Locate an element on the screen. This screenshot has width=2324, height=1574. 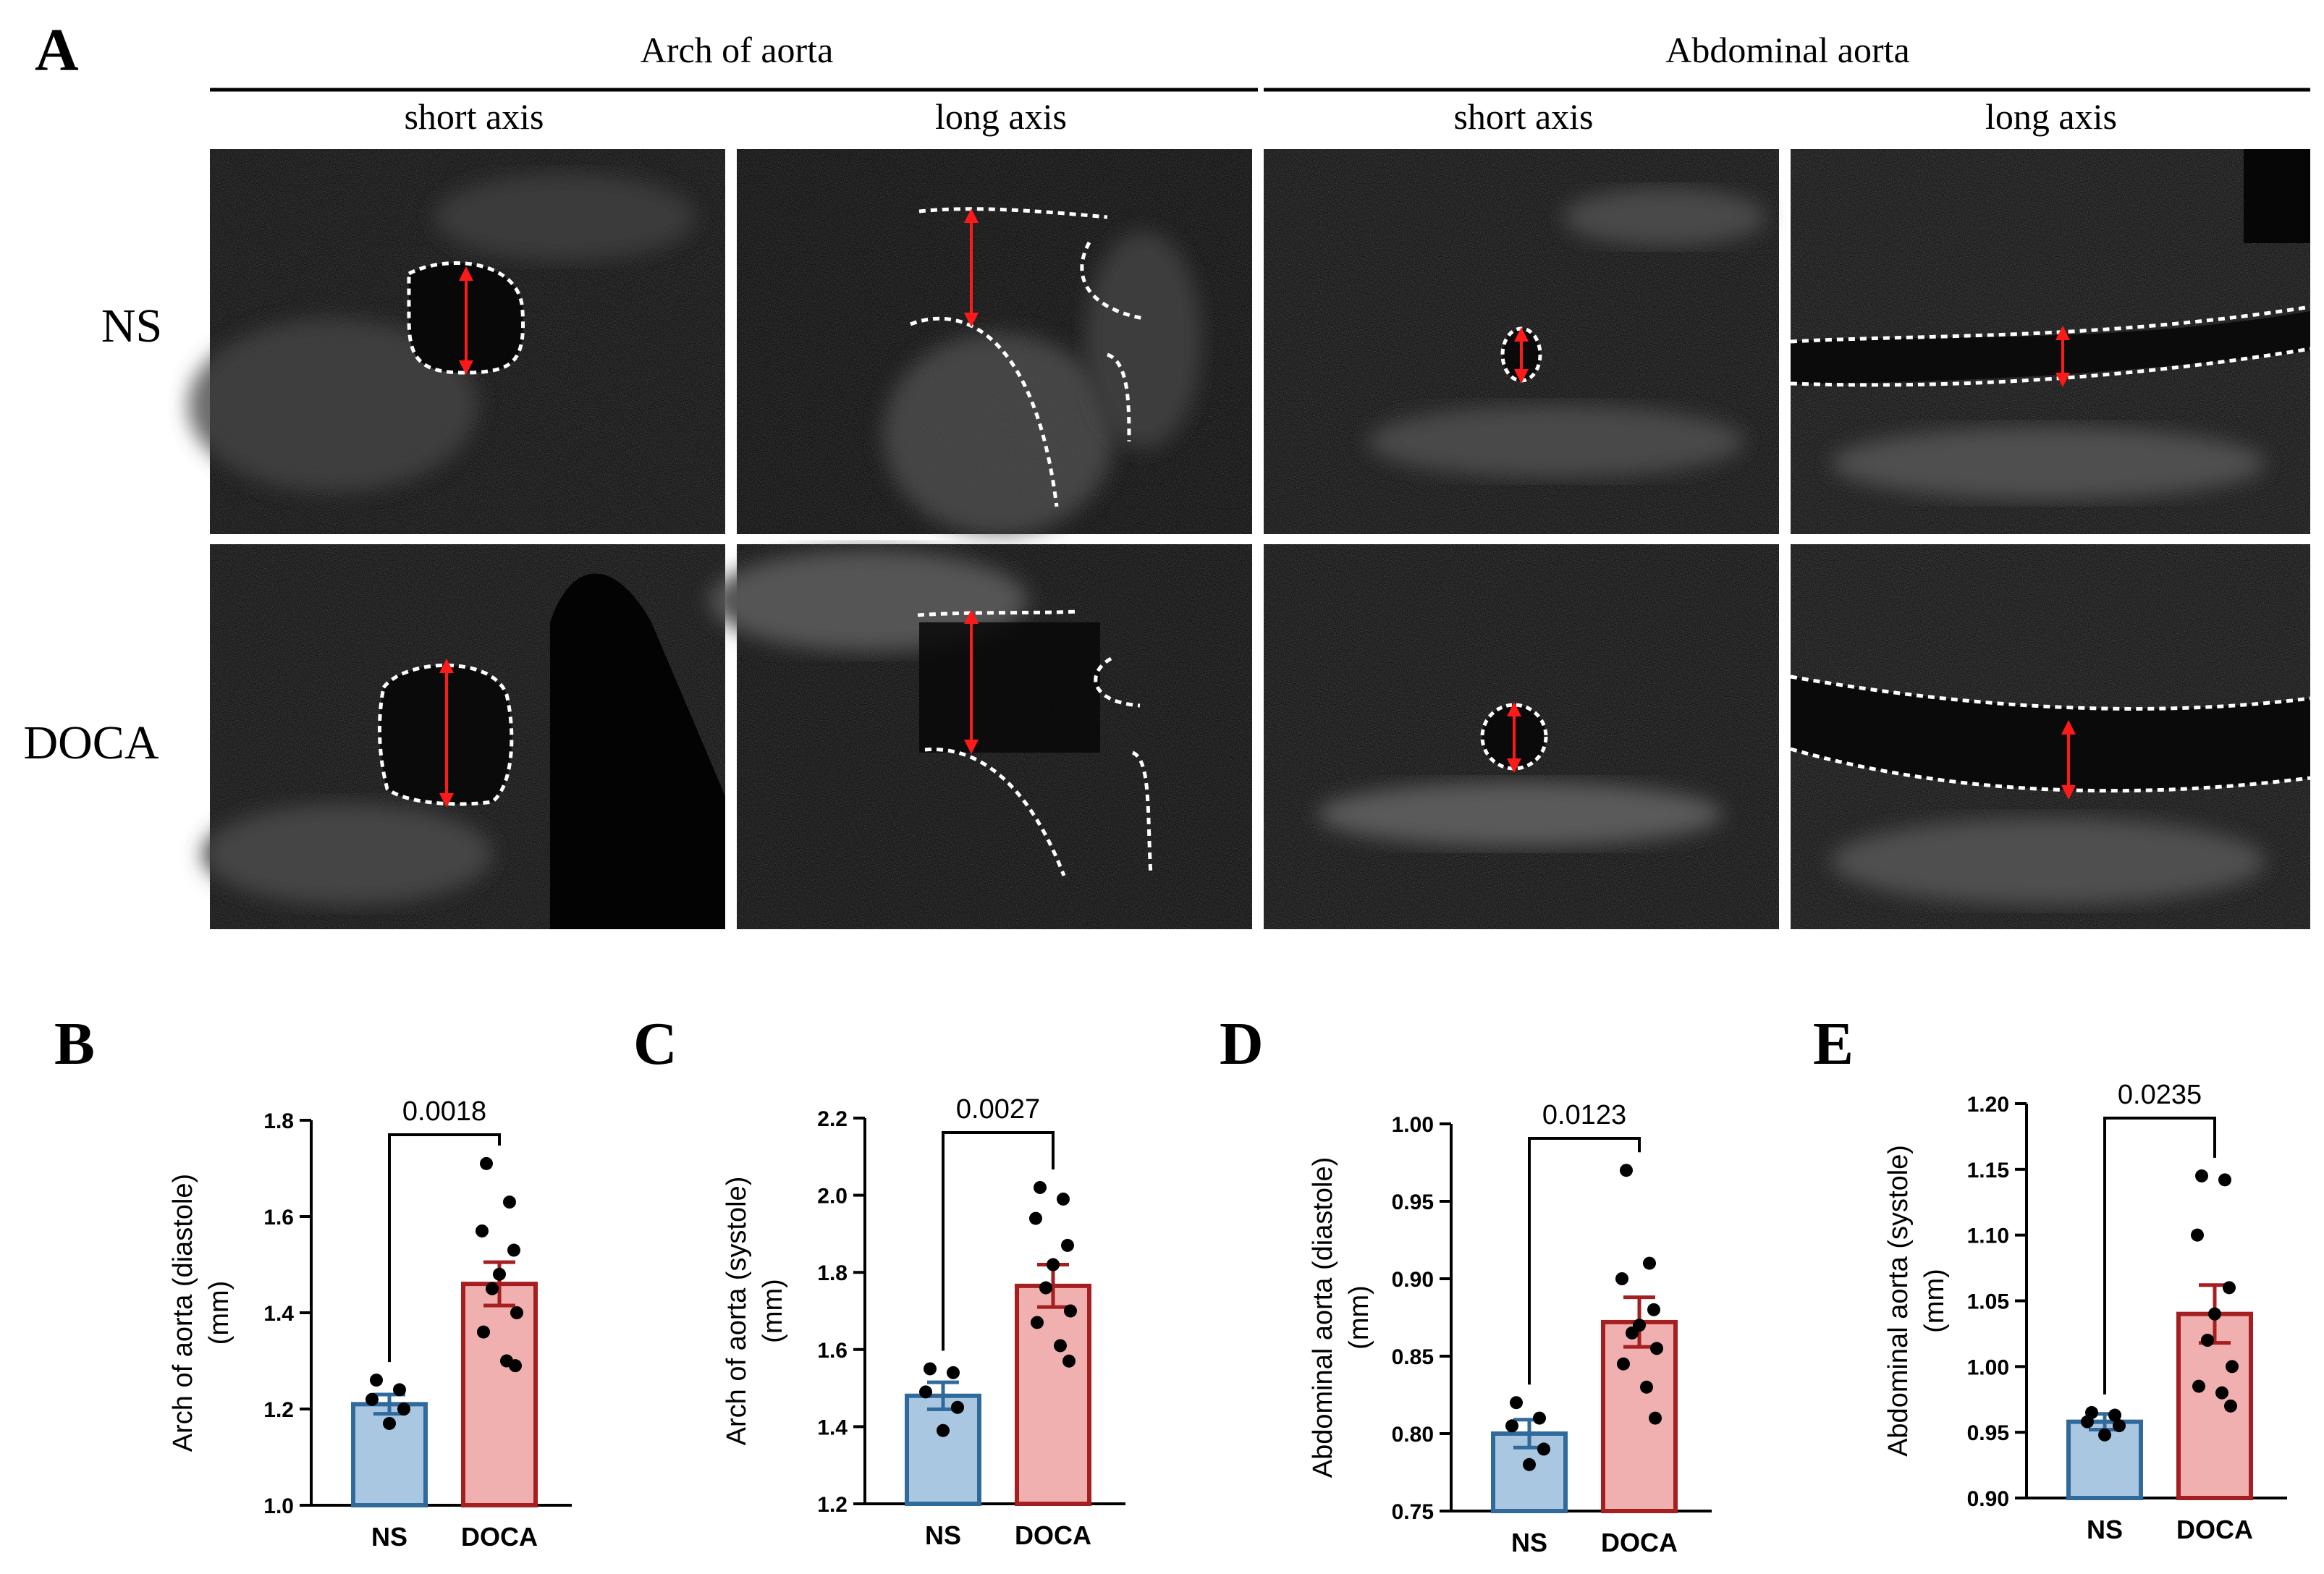
y-axis-label: Arch of aorta (diastole) (mm) is located at coordinates (201, 1313).